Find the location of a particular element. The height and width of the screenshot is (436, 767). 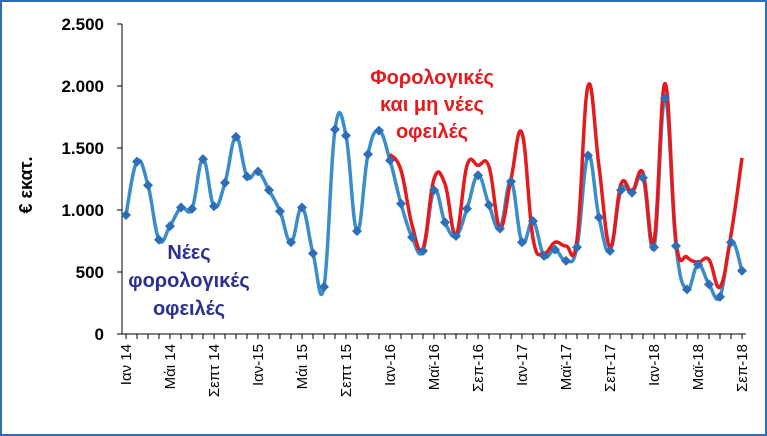

y-axis-ticks: 0 500 1.000 1.500 2.000 2.500 is located at coordinates (91, 179).